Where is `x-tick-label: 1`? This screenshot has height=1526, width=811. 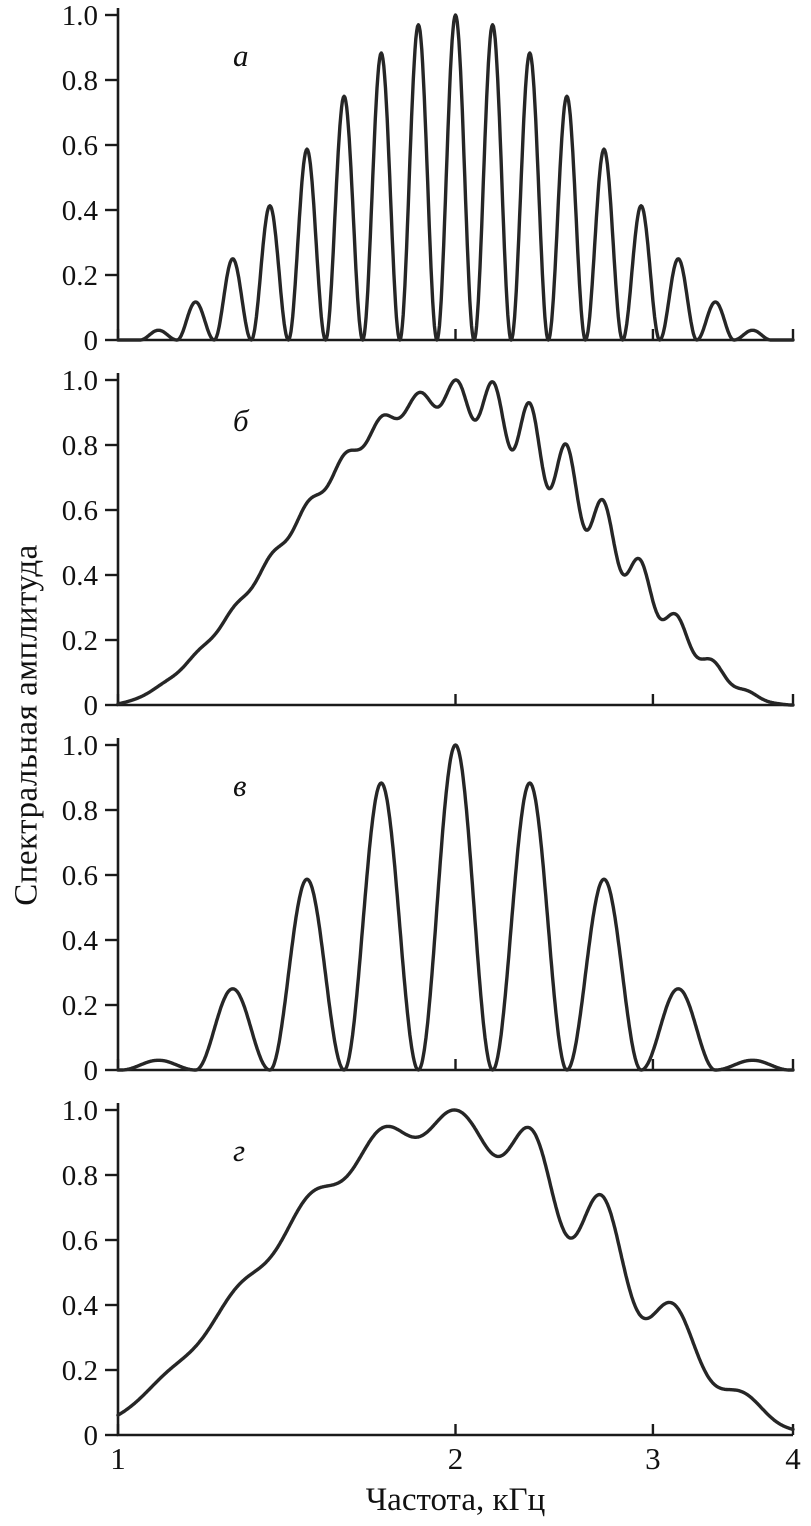 x-tick-label: 1 is located at coordinates (118, 1458).